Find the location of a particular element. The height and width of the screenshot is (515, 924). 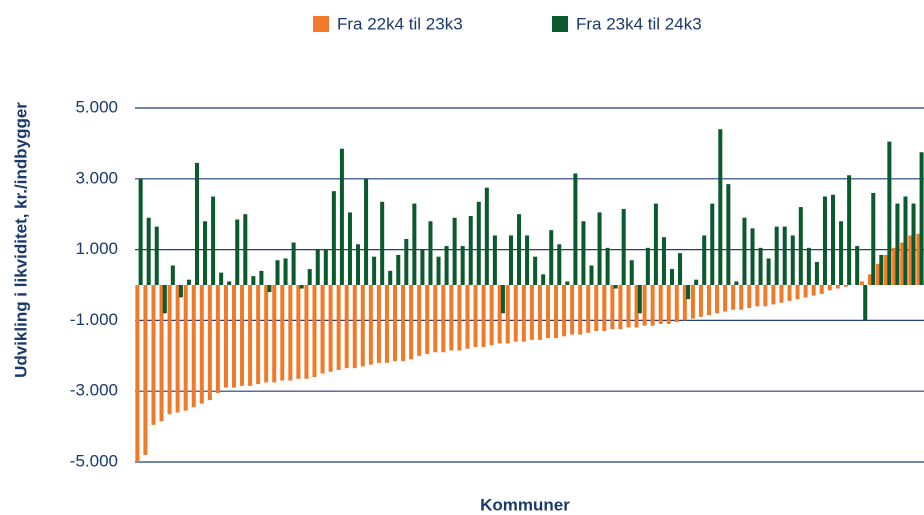

legend-label: Fra 22k4 til 23k3 is located at coordinates (400, 23).